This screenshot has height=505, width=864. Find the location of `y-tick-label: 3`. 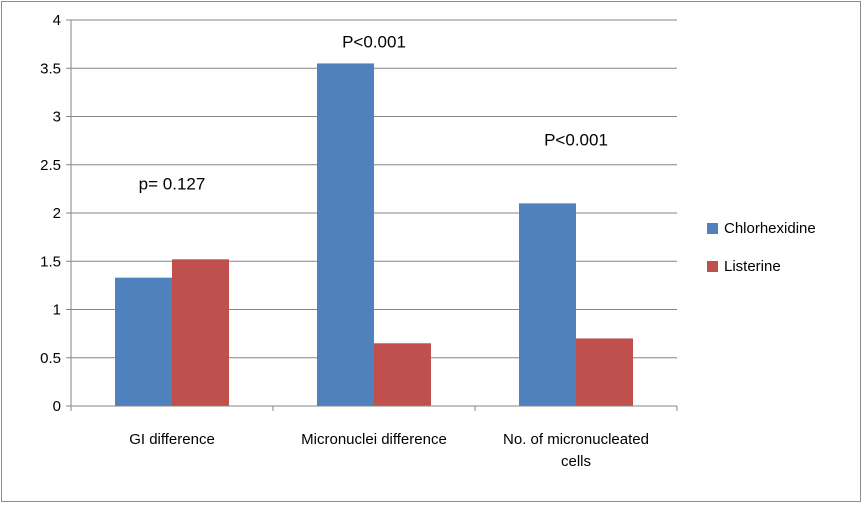

y-tick-label: 3 is located at coordinates (57, 117).